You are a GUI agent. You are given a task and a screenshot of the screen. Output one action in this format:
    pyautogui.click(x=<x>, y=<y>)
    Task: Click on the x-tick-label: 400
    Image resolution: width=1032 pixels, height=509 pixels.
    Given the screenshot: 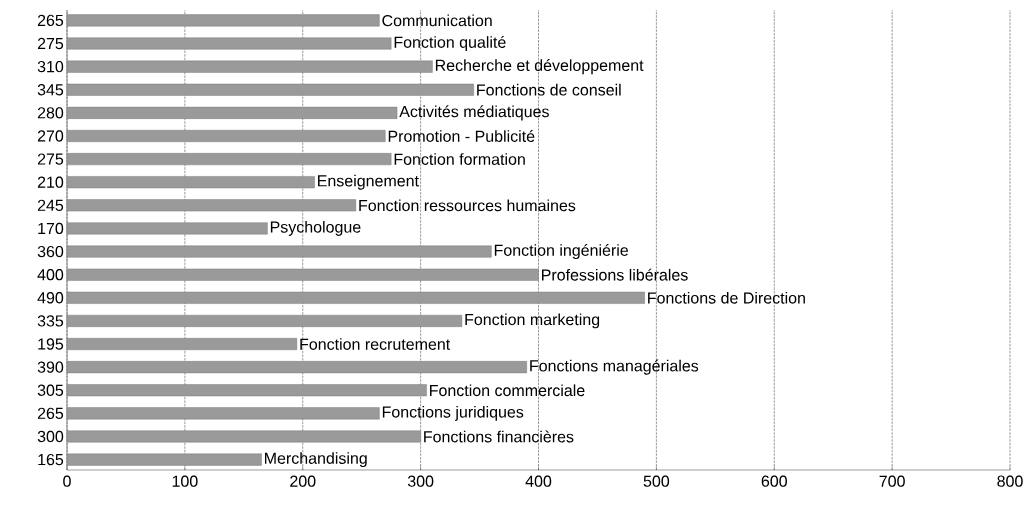 What is the action you would take?
    pyautogui.click(x=538, y=481)
    